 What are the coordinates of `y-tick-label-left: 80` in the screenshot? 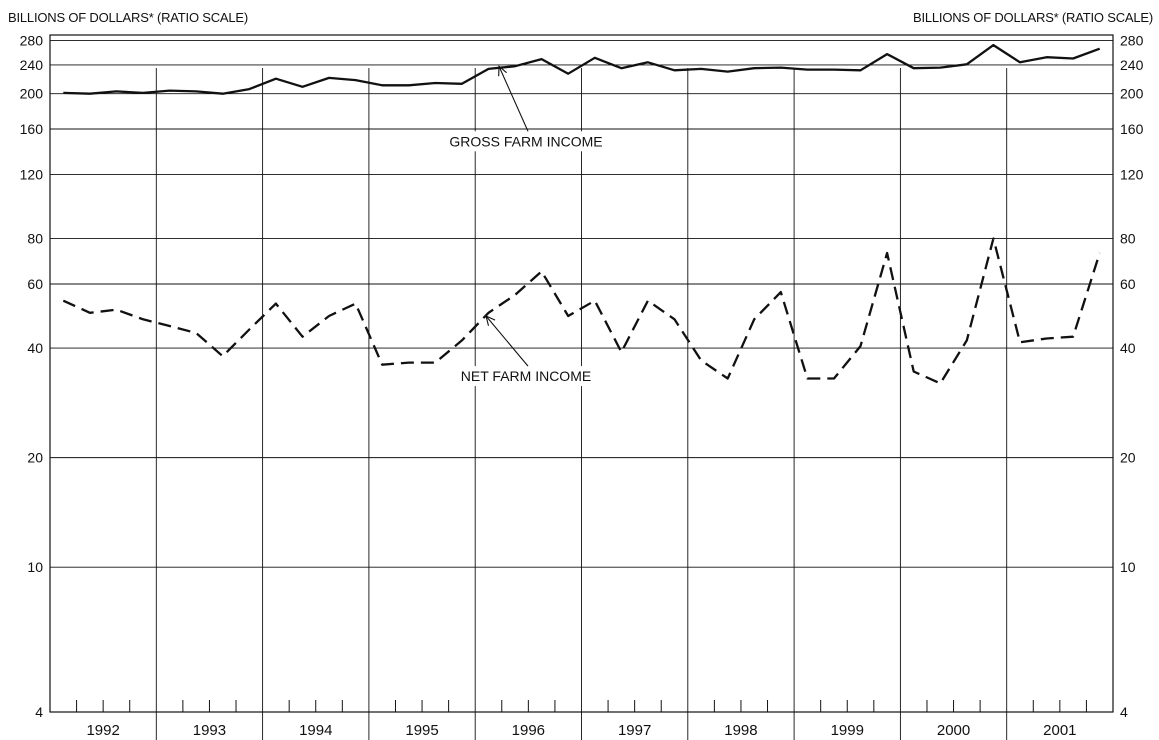 It's located at (35, 239).